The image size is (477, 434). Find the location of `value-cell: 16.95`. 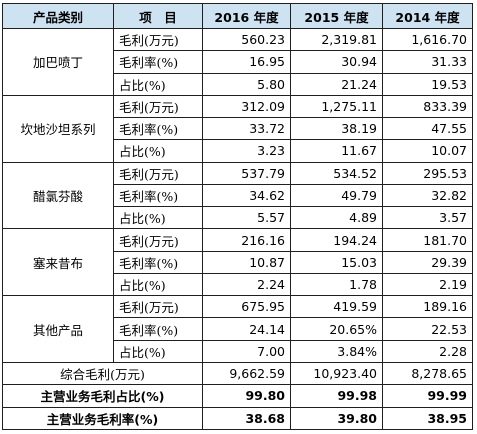

value-cell: 16.95 is located at coordinates (246, 62).